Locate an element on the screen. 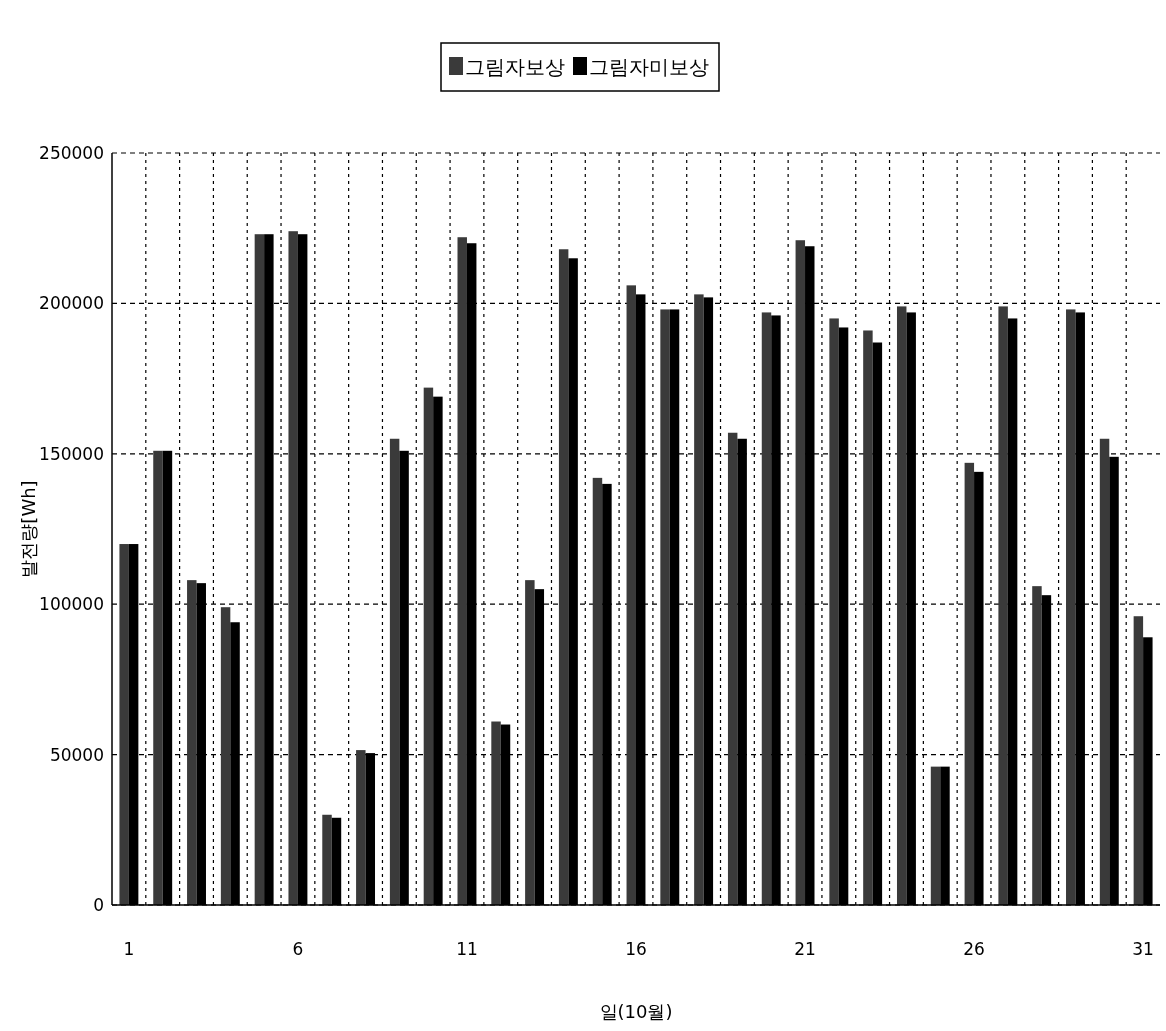 This screenshot has height=1031, width=1166. y-tick-label: 0 is located at coordinates (98, 905).